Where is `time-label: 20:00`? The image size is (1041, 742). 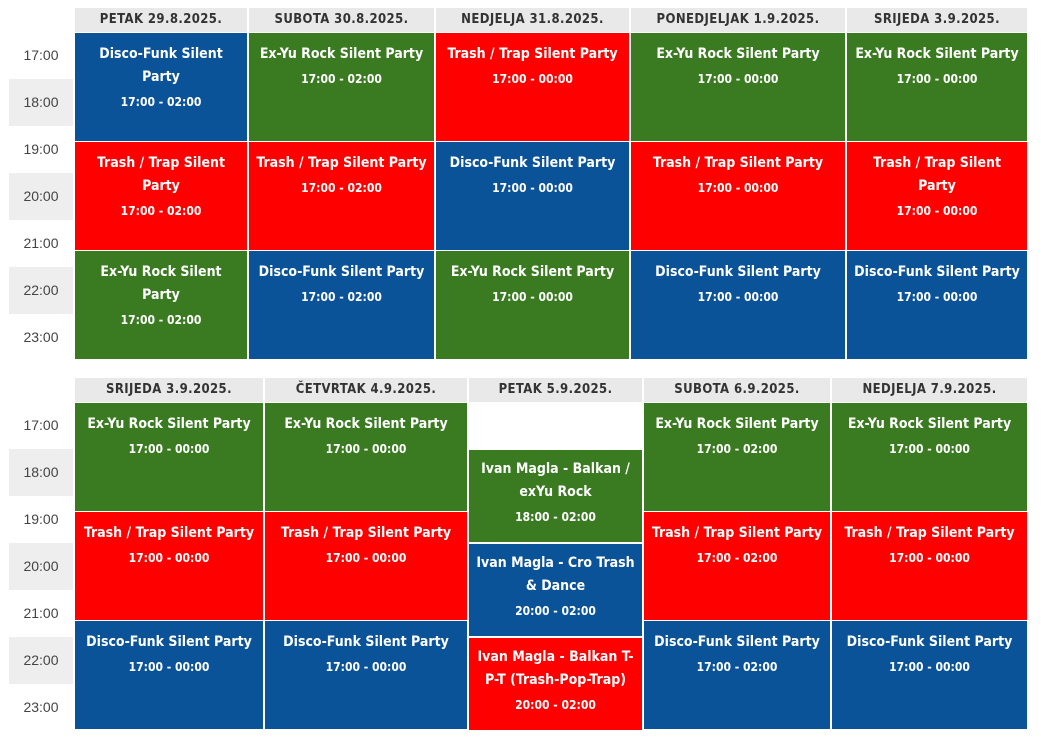
time-label: 20:00 is located at coordinates (41, 566).